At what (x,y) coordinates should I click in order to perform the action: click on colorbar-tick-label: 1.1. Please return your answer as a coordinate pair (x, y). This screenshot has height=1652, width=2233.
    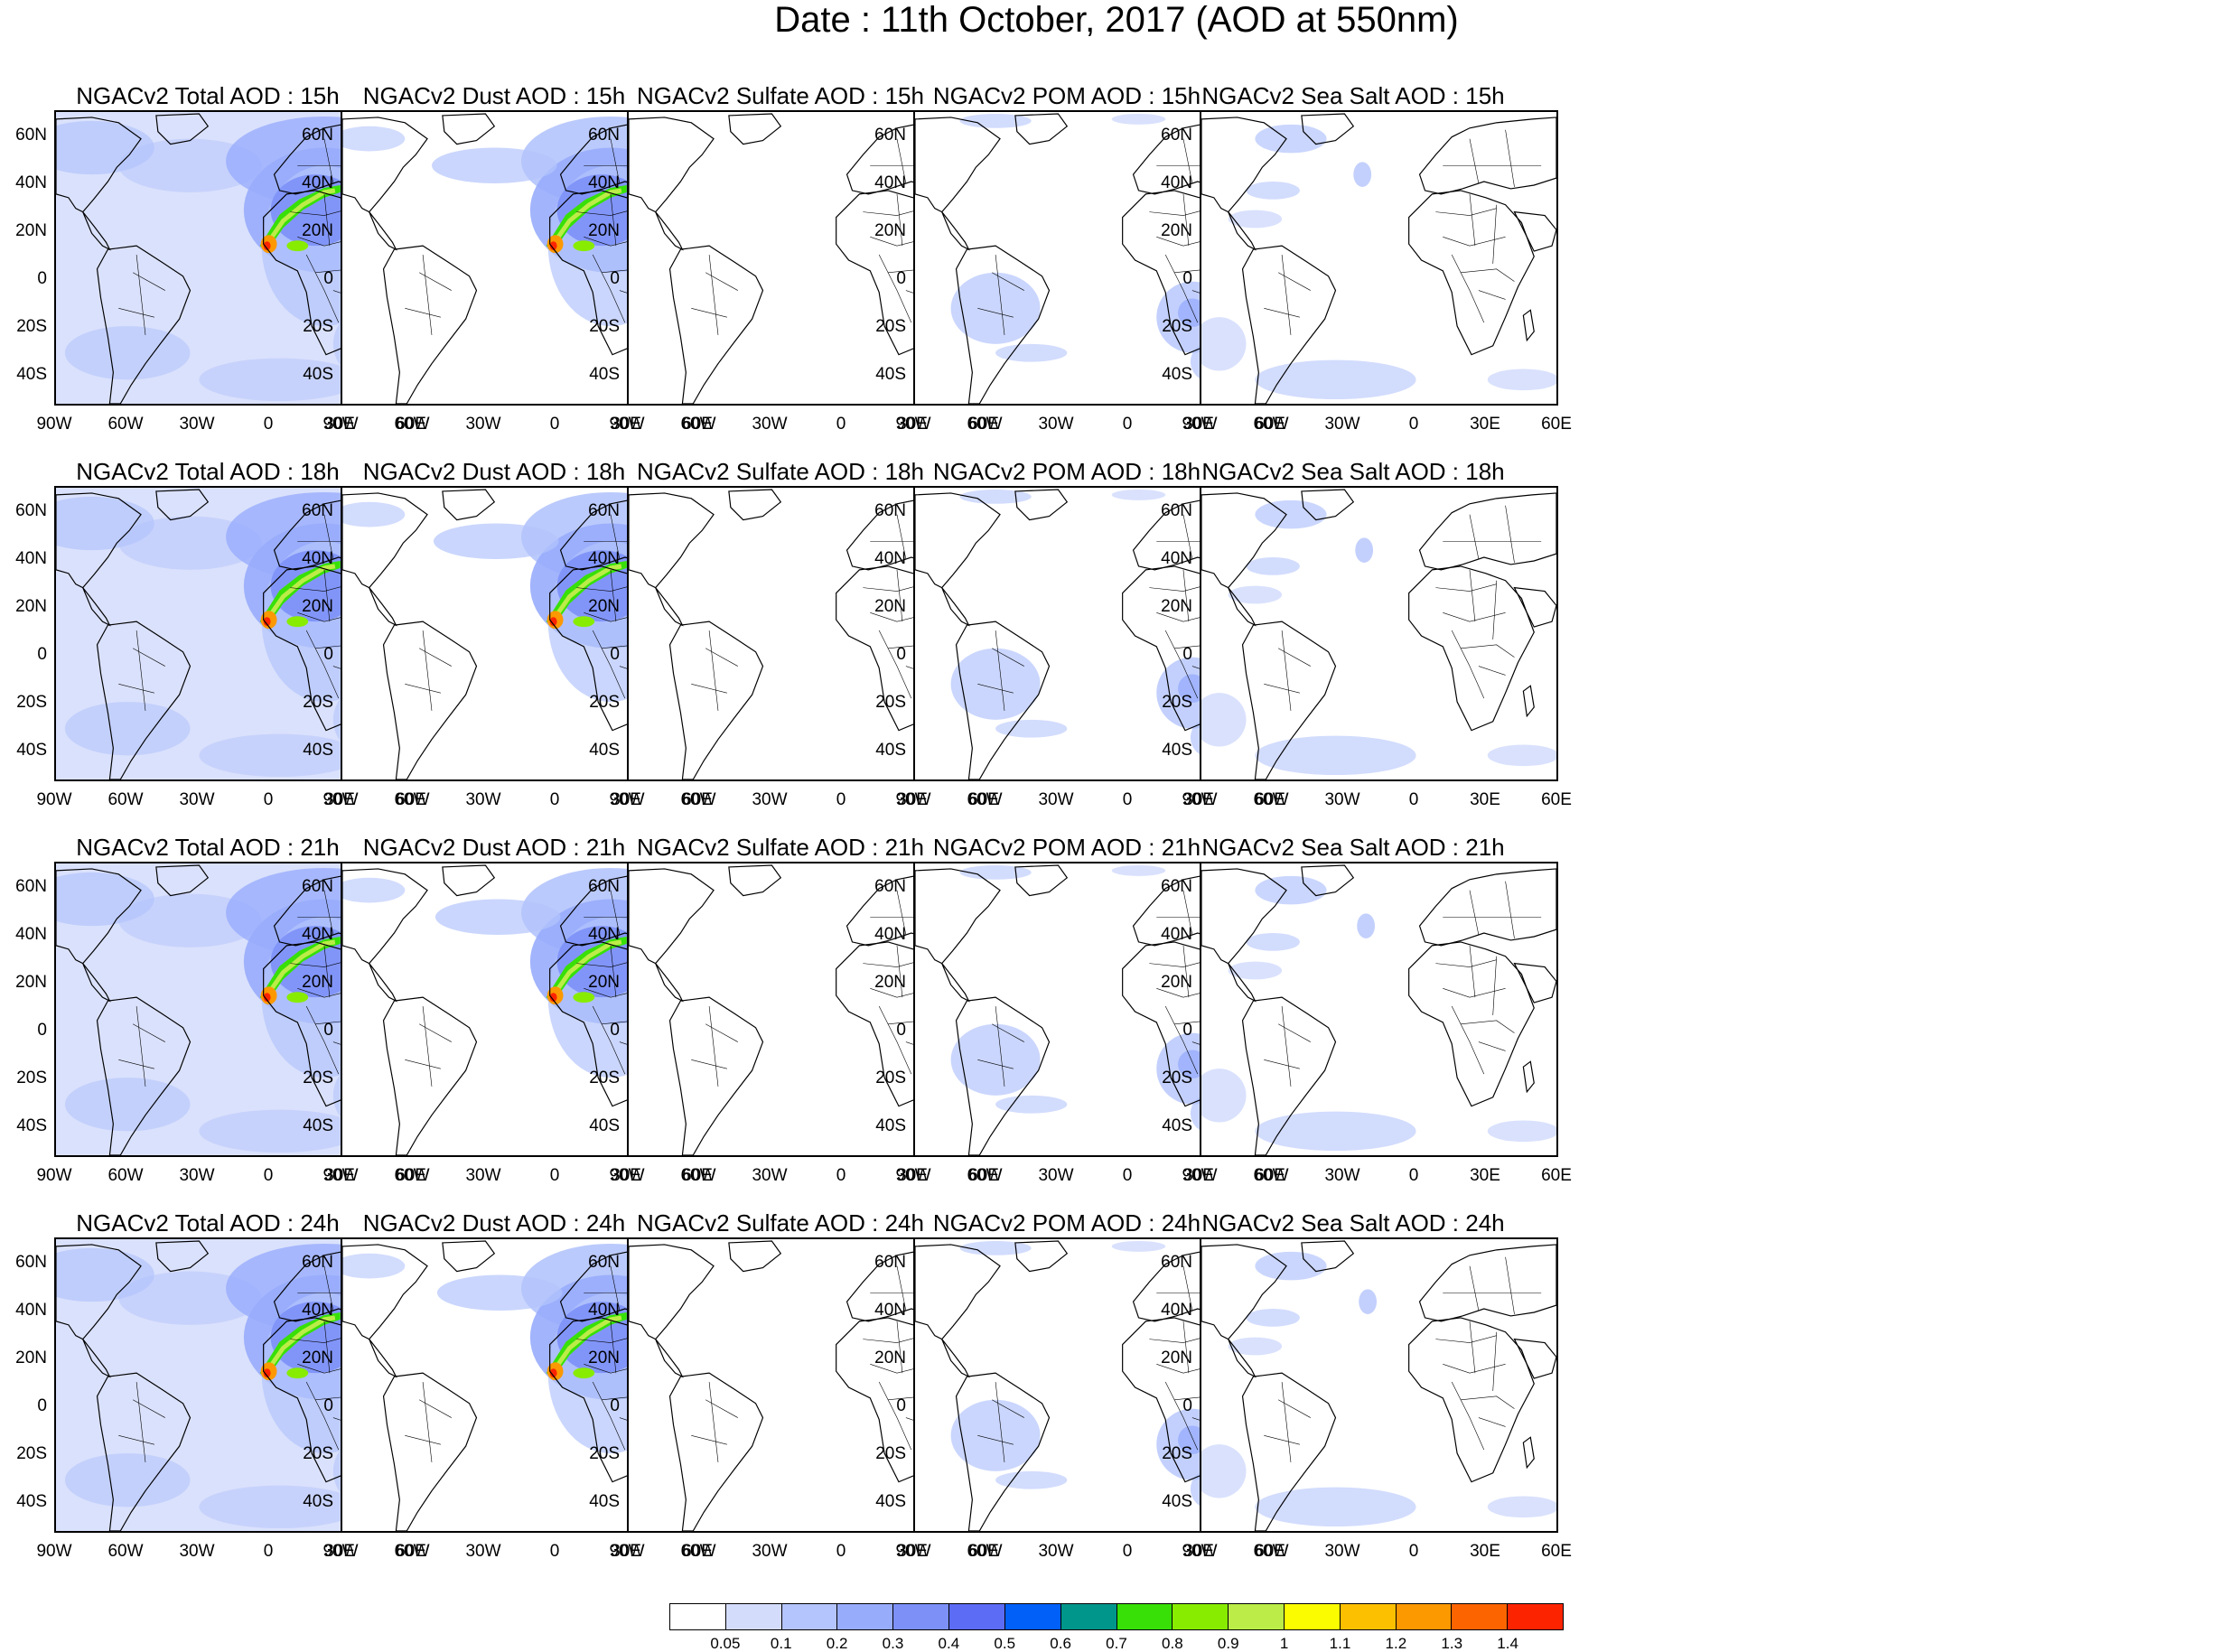
    Looking at the image, I should click on (1340, 1643).